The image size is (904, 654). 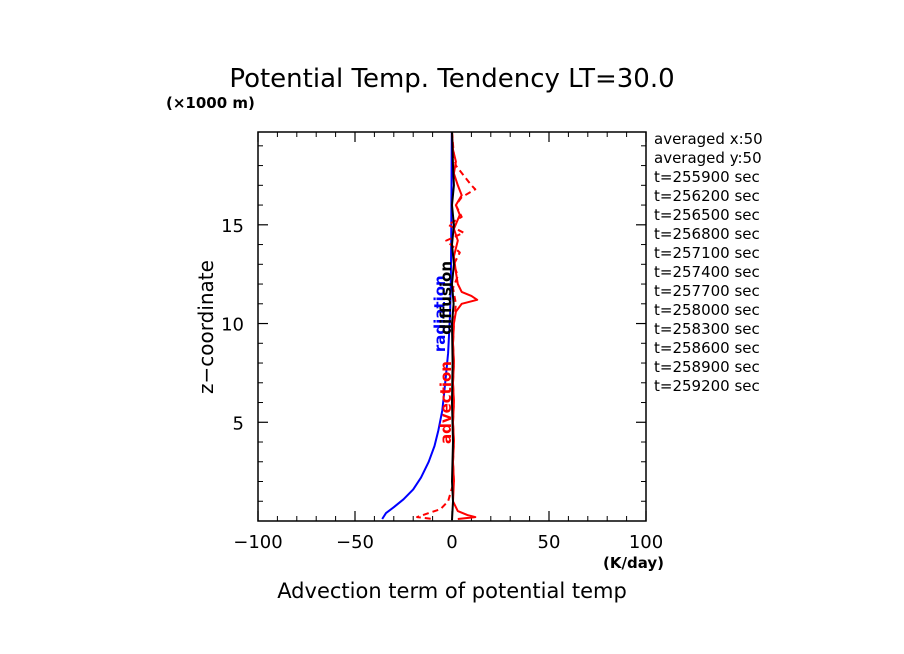 What do you see at coordinates (210, 103) in the screenshot?
I see `y-unit-label: (×1000 m)` at bounding box center [210, 103].